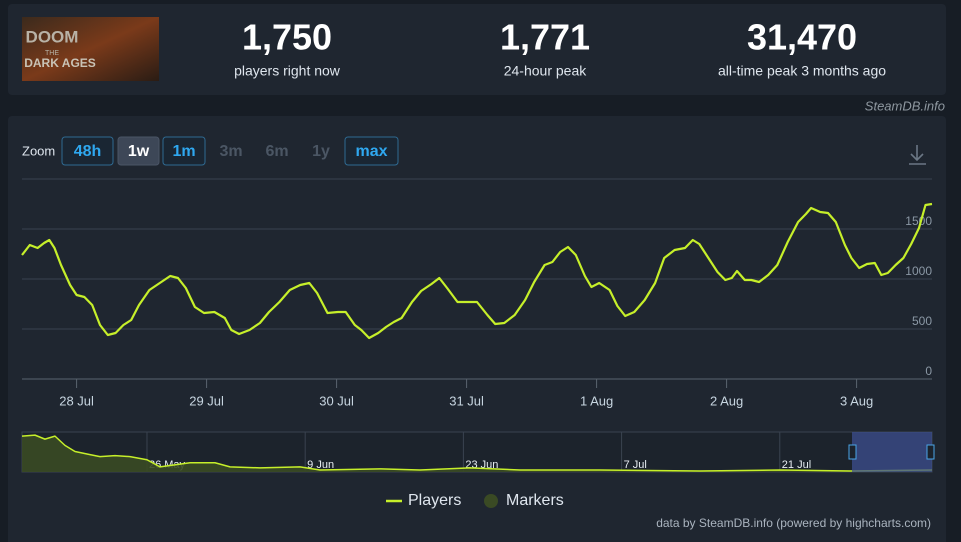 The height and width of the screenshot is (542, 961). Describe the element at coordinates (90, 49) in the screenshot. I see `game-image` at that location.